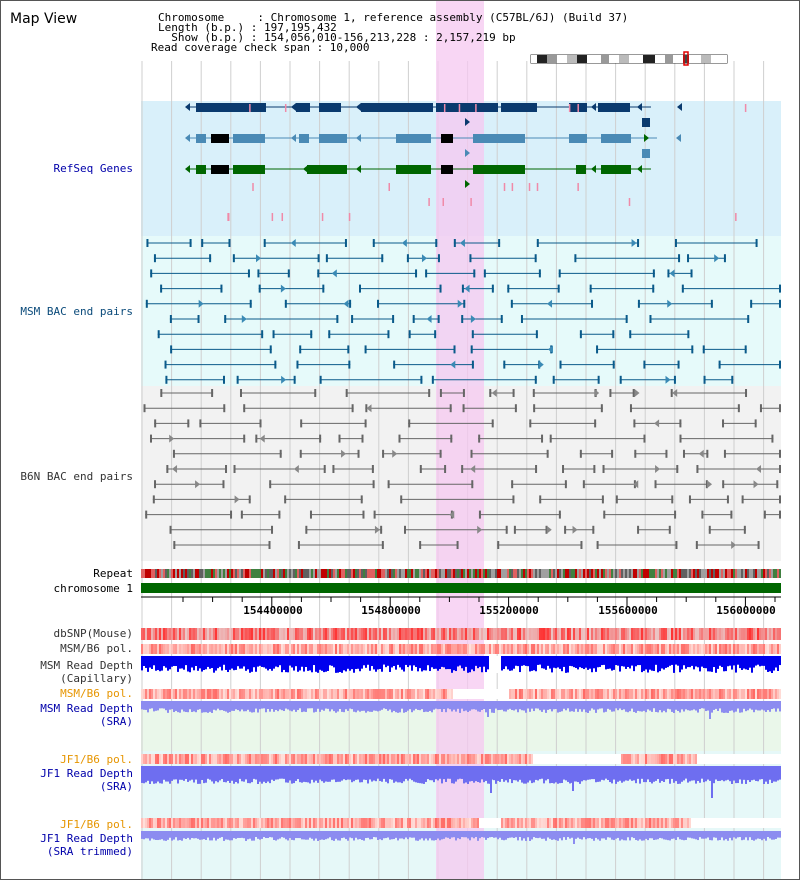 The width and height of the screenshot is (800, 880). Describe the element at coordinates (76, 311) in the screenshot. I see `track-label-msm-bac: MSM BAC end pairs` at that location.